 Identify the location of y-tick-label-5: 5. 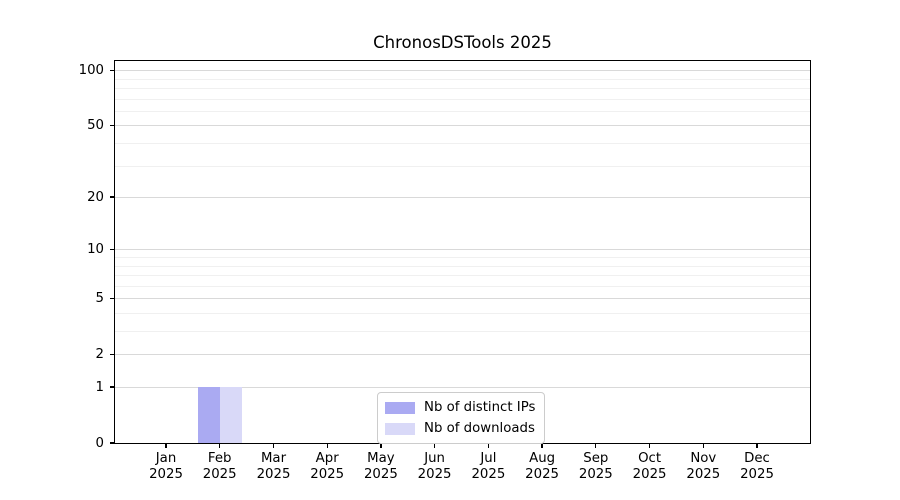
(99, 298).